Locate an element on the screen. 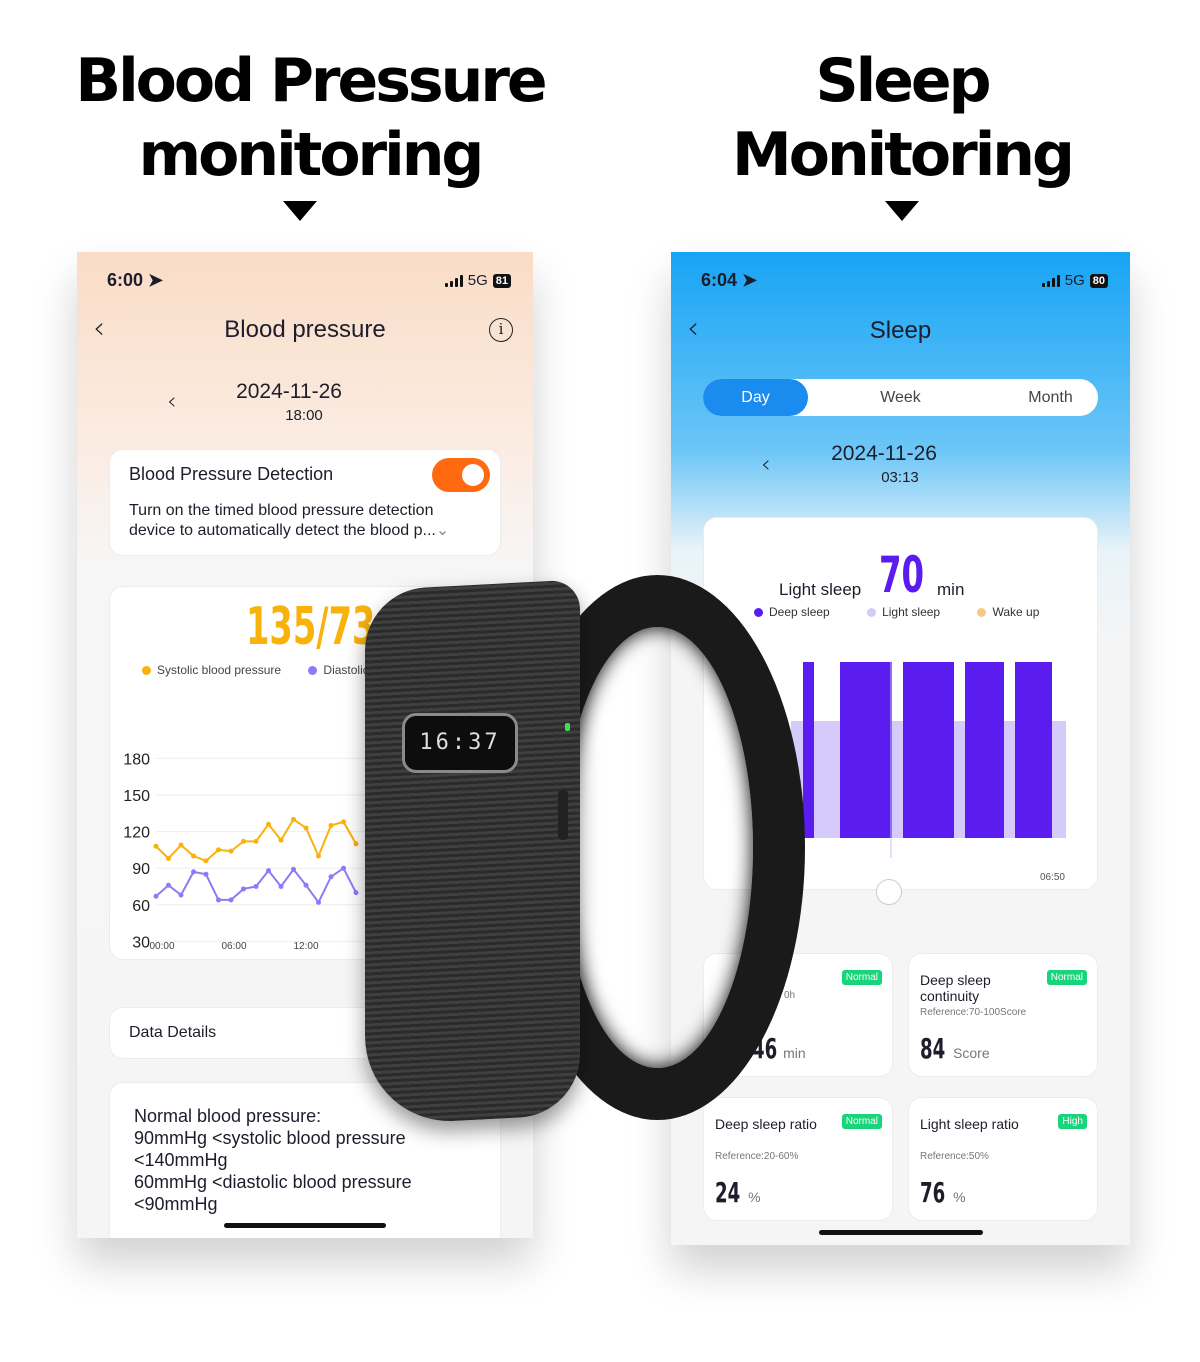  y-tick-label: 30 is located at coordinates (141, 942).